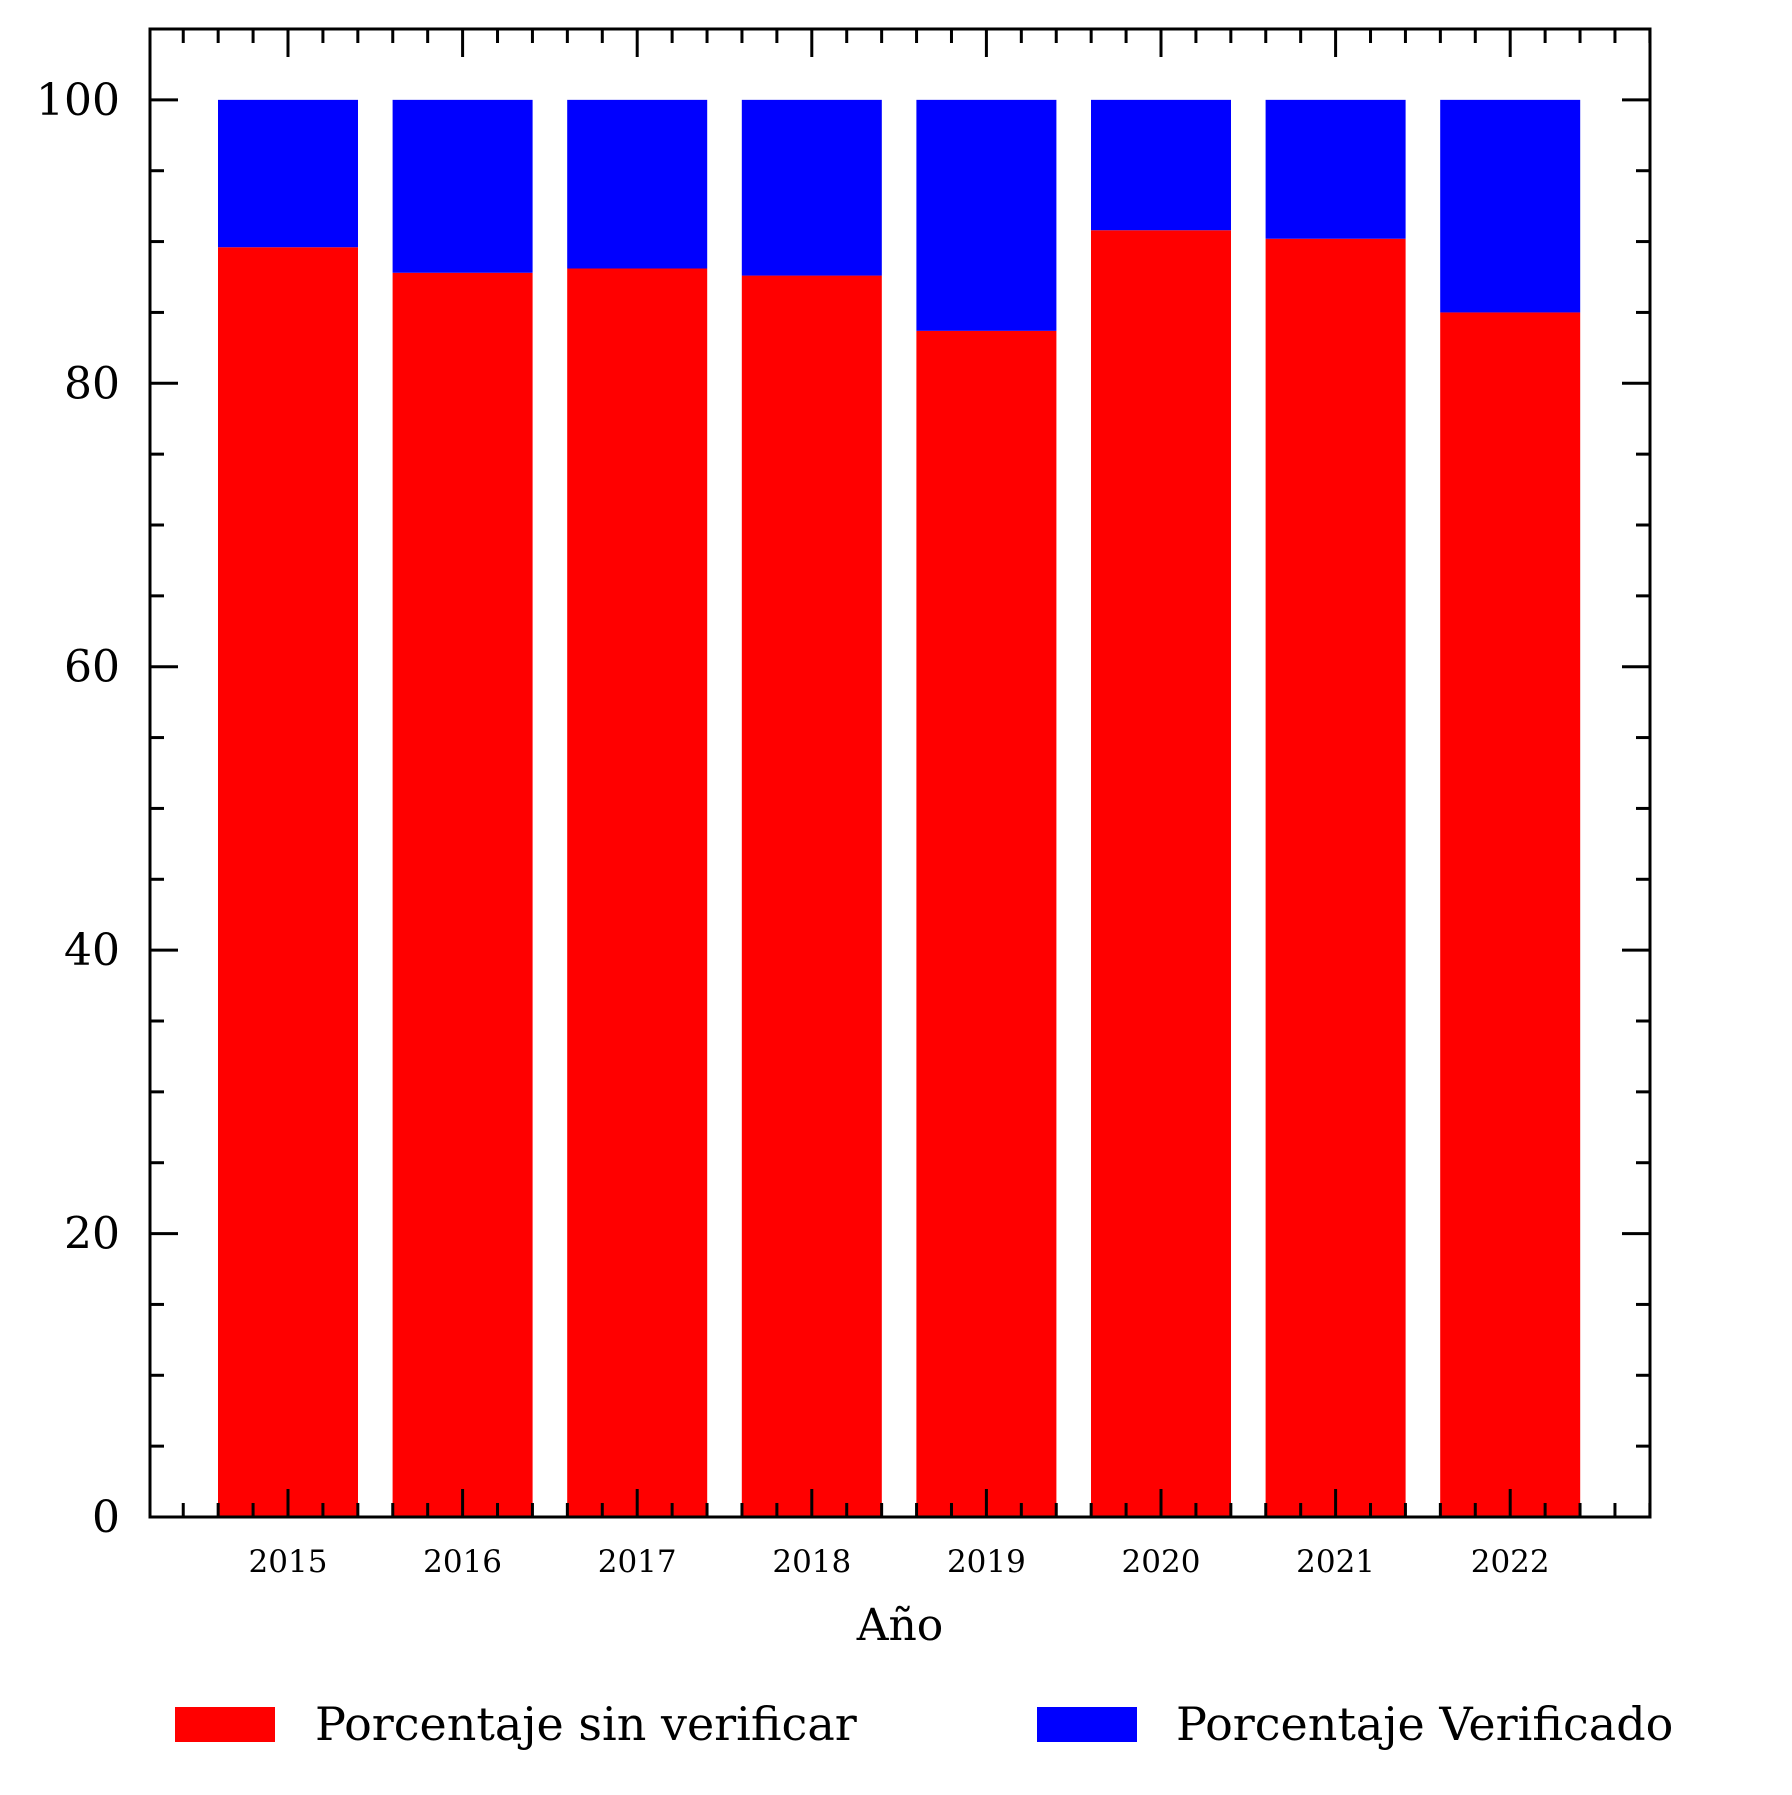 The height and width of the screenshot is (1795, 1792). I want to click on x-tick-label: 2019, so click(986, 1562).